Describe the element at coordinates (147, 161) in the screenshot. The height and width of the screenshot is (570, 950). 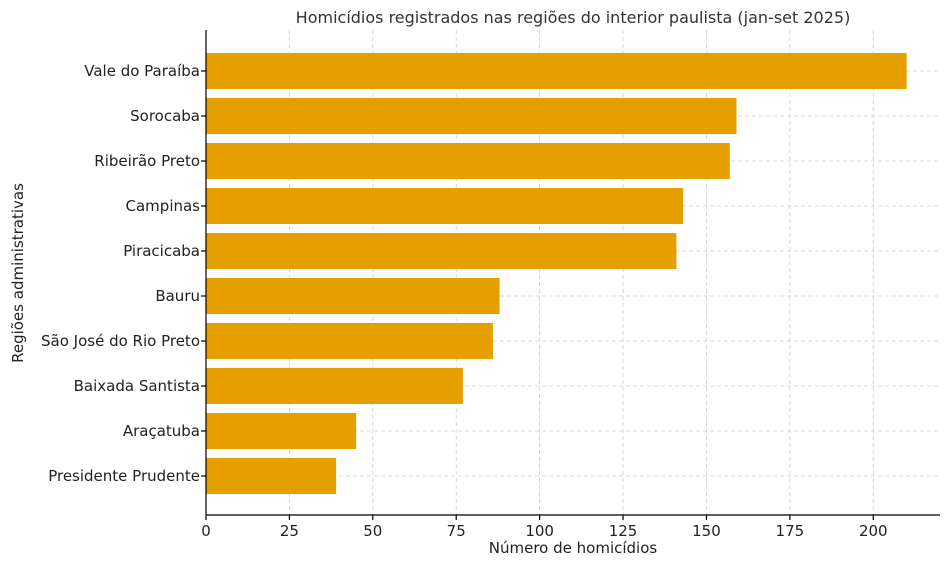
I see `y-tick-label: Ribeirão Preto` at that location.